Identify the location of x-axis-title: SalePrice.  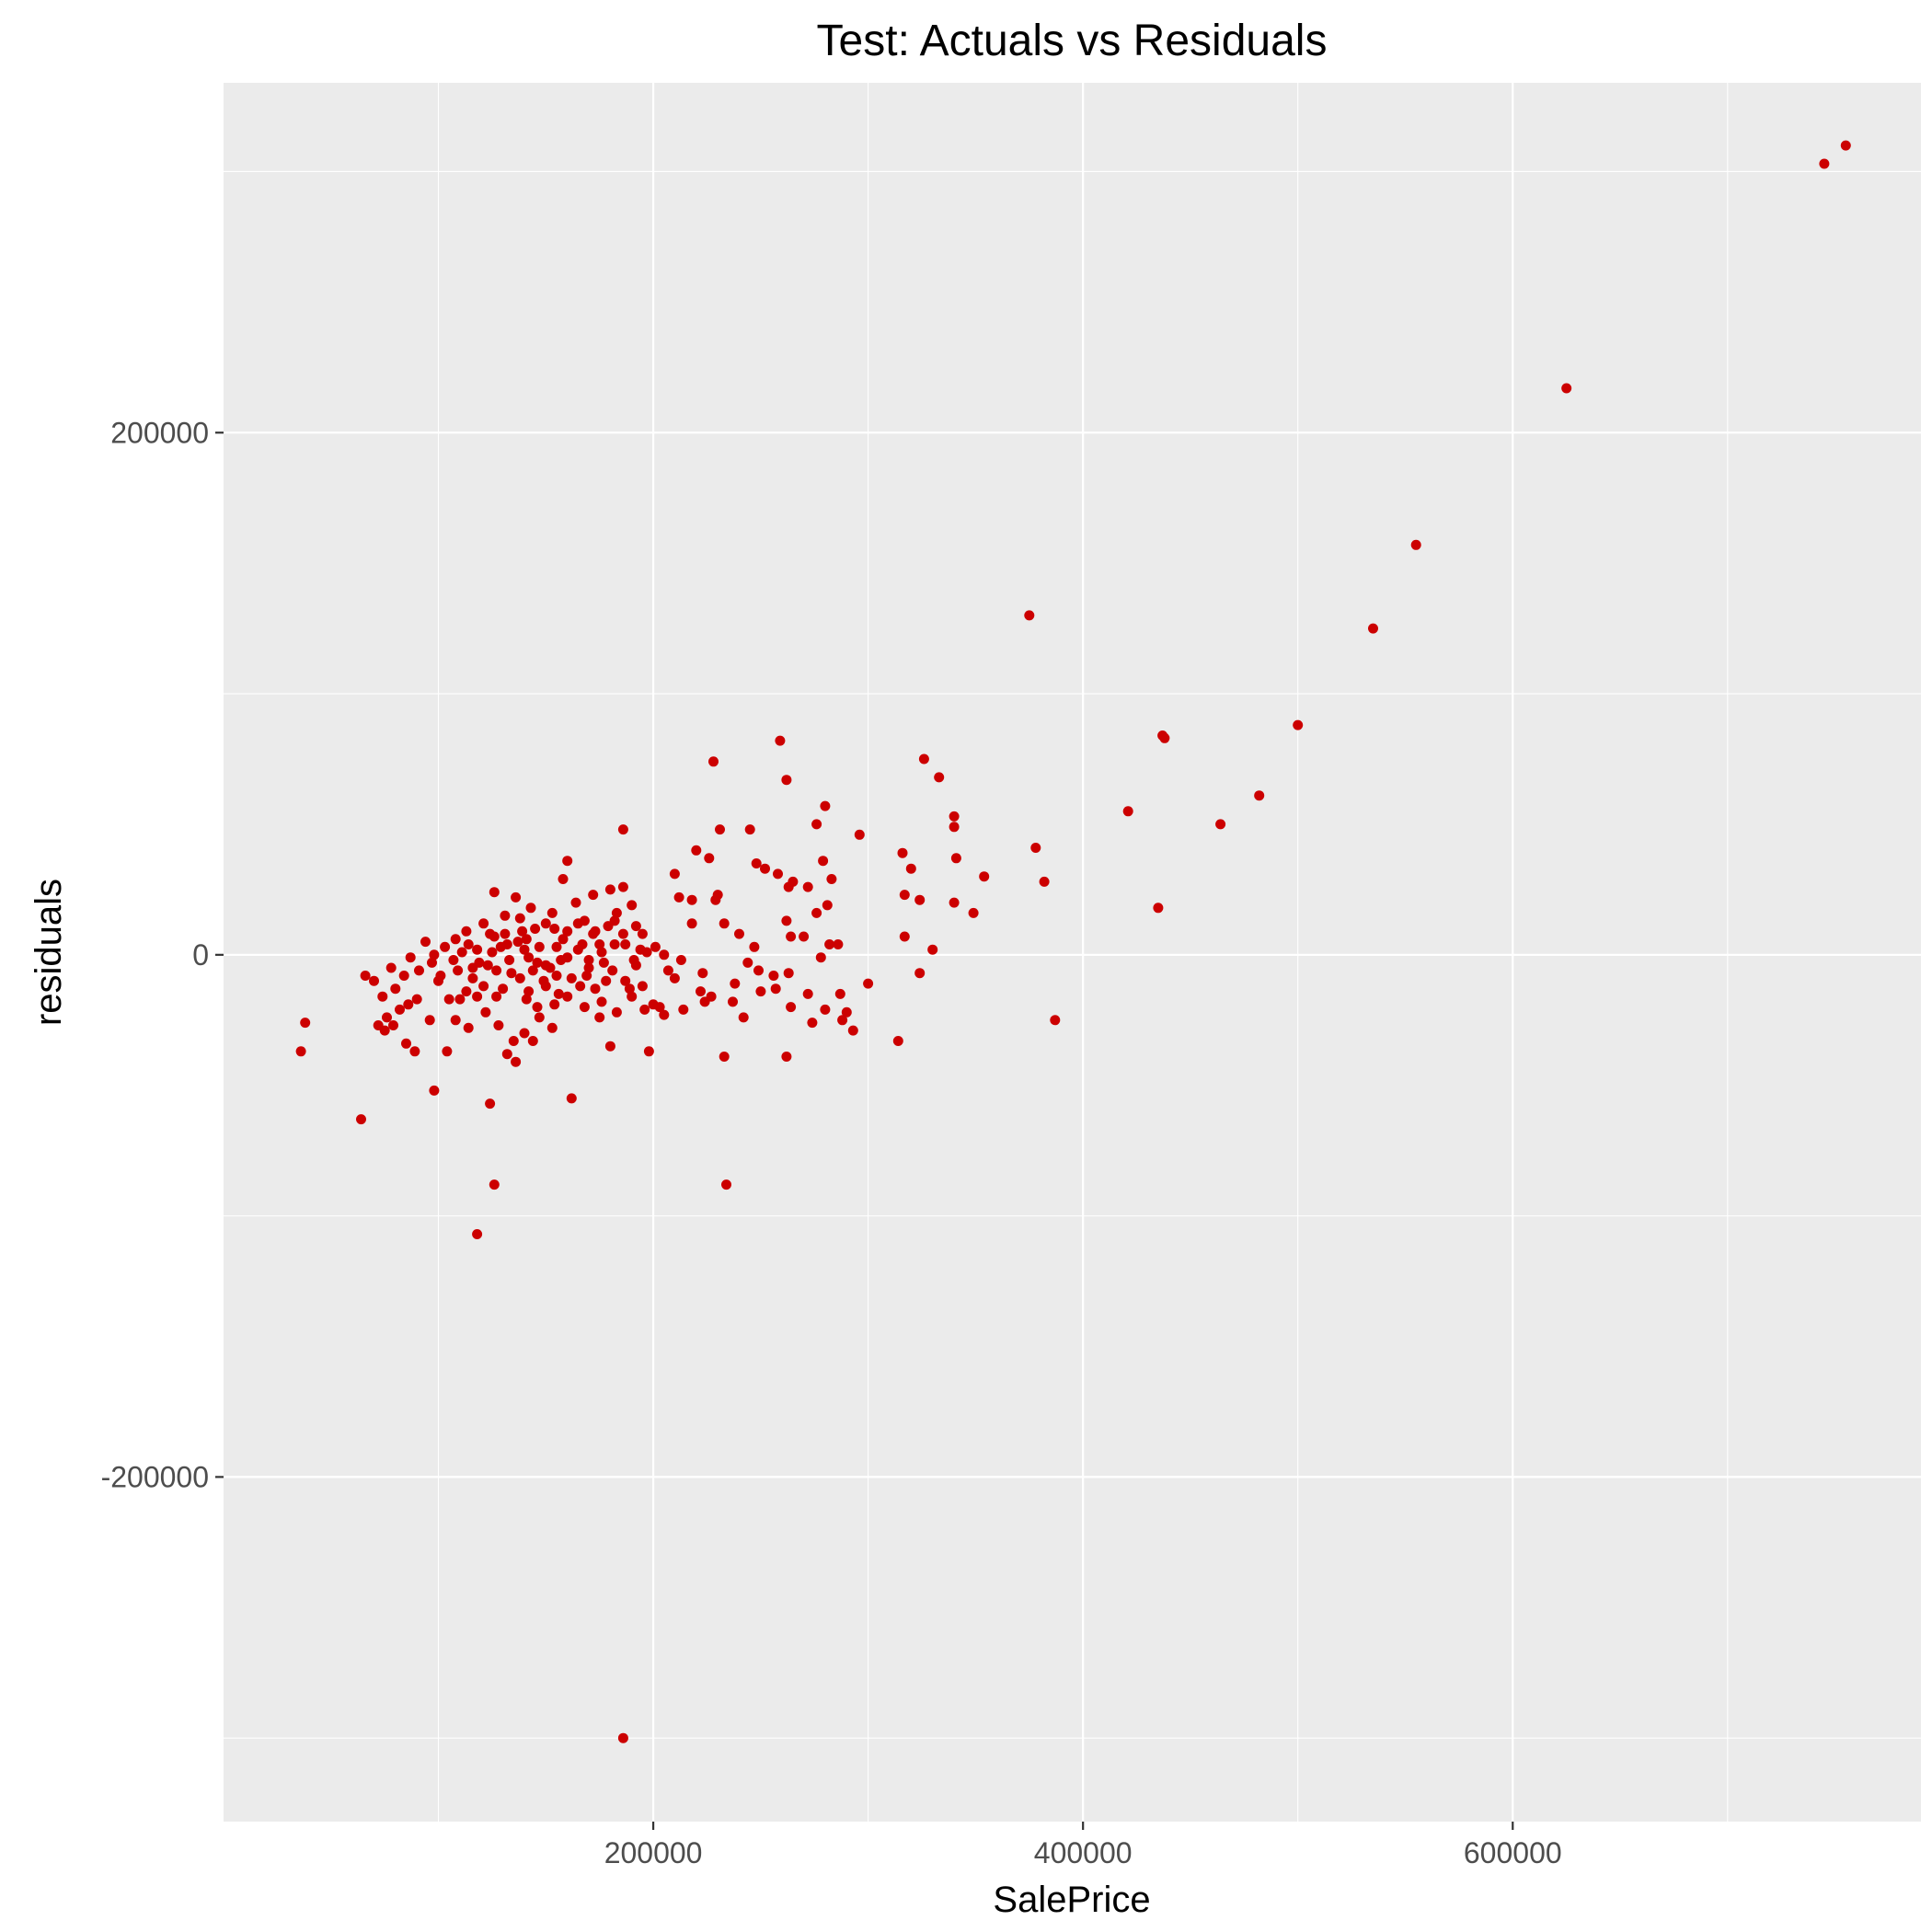
(1071, 1900).